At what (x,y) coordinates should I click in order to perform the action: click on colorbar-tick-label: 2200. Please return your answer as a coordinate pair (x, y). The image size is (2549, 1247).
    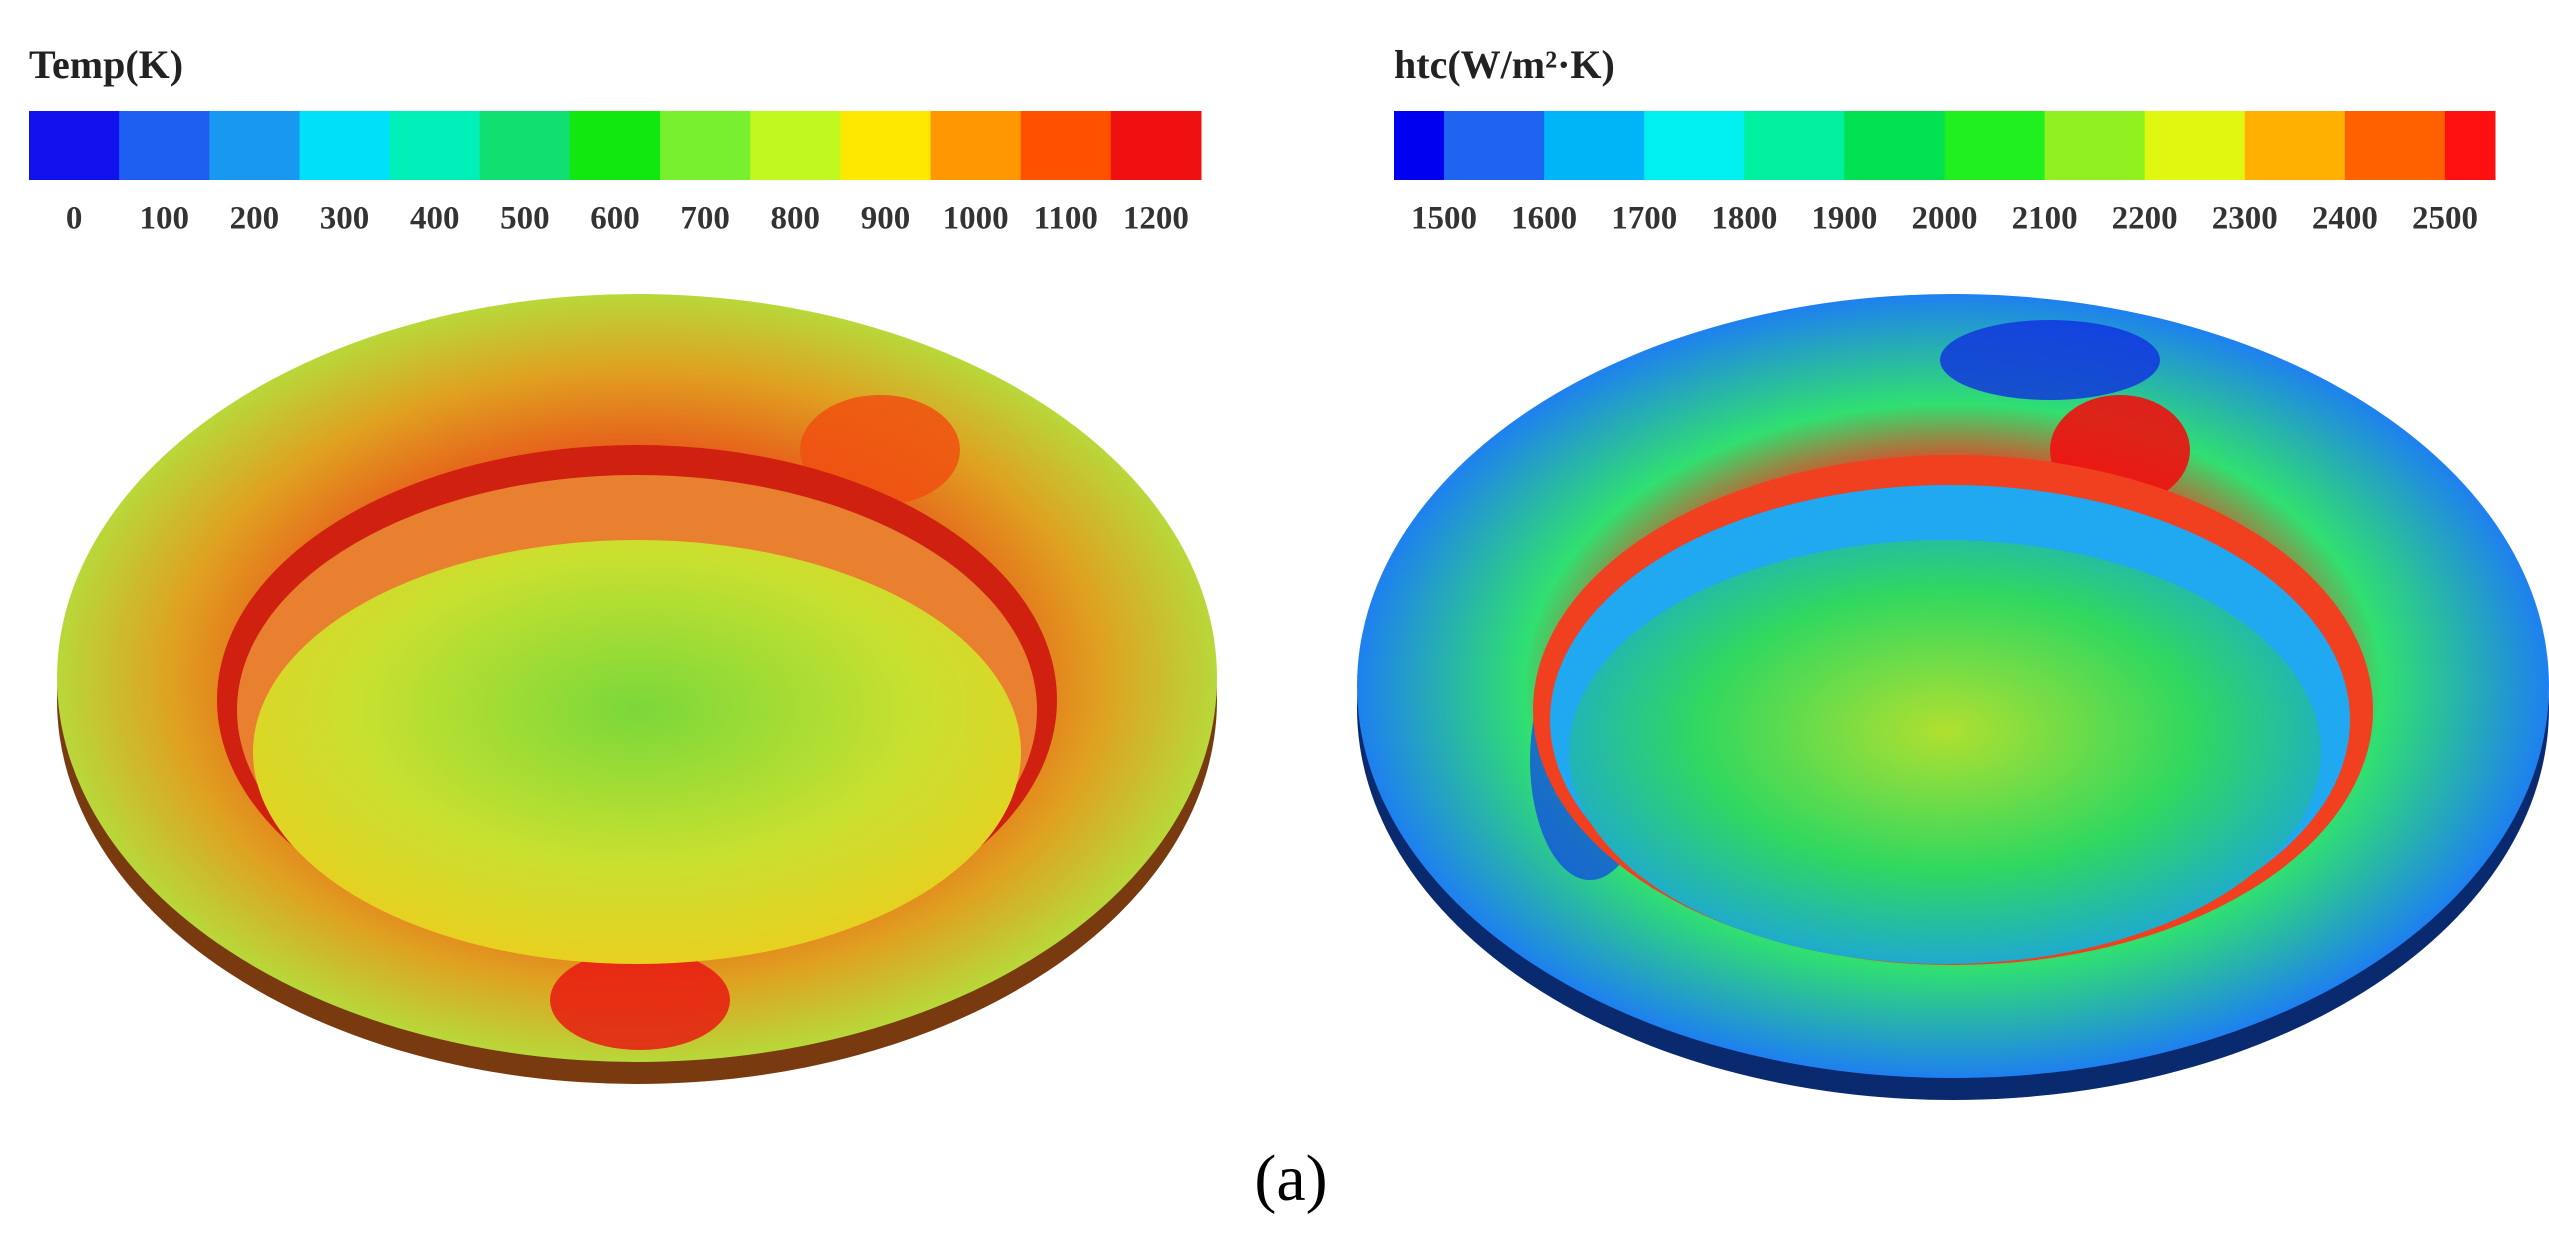
    Looking at the image, I should click on (2145, 219).